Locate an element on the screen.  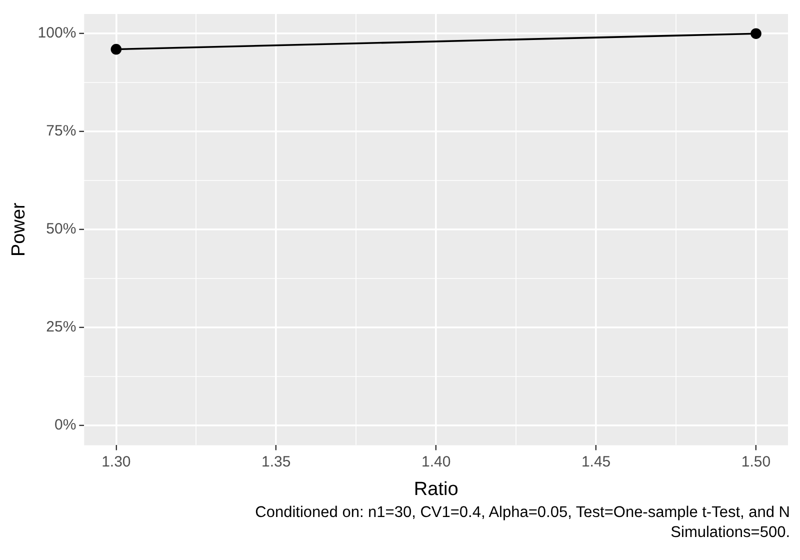
y-tick-label: 75% is located at coordinates (61, 131).